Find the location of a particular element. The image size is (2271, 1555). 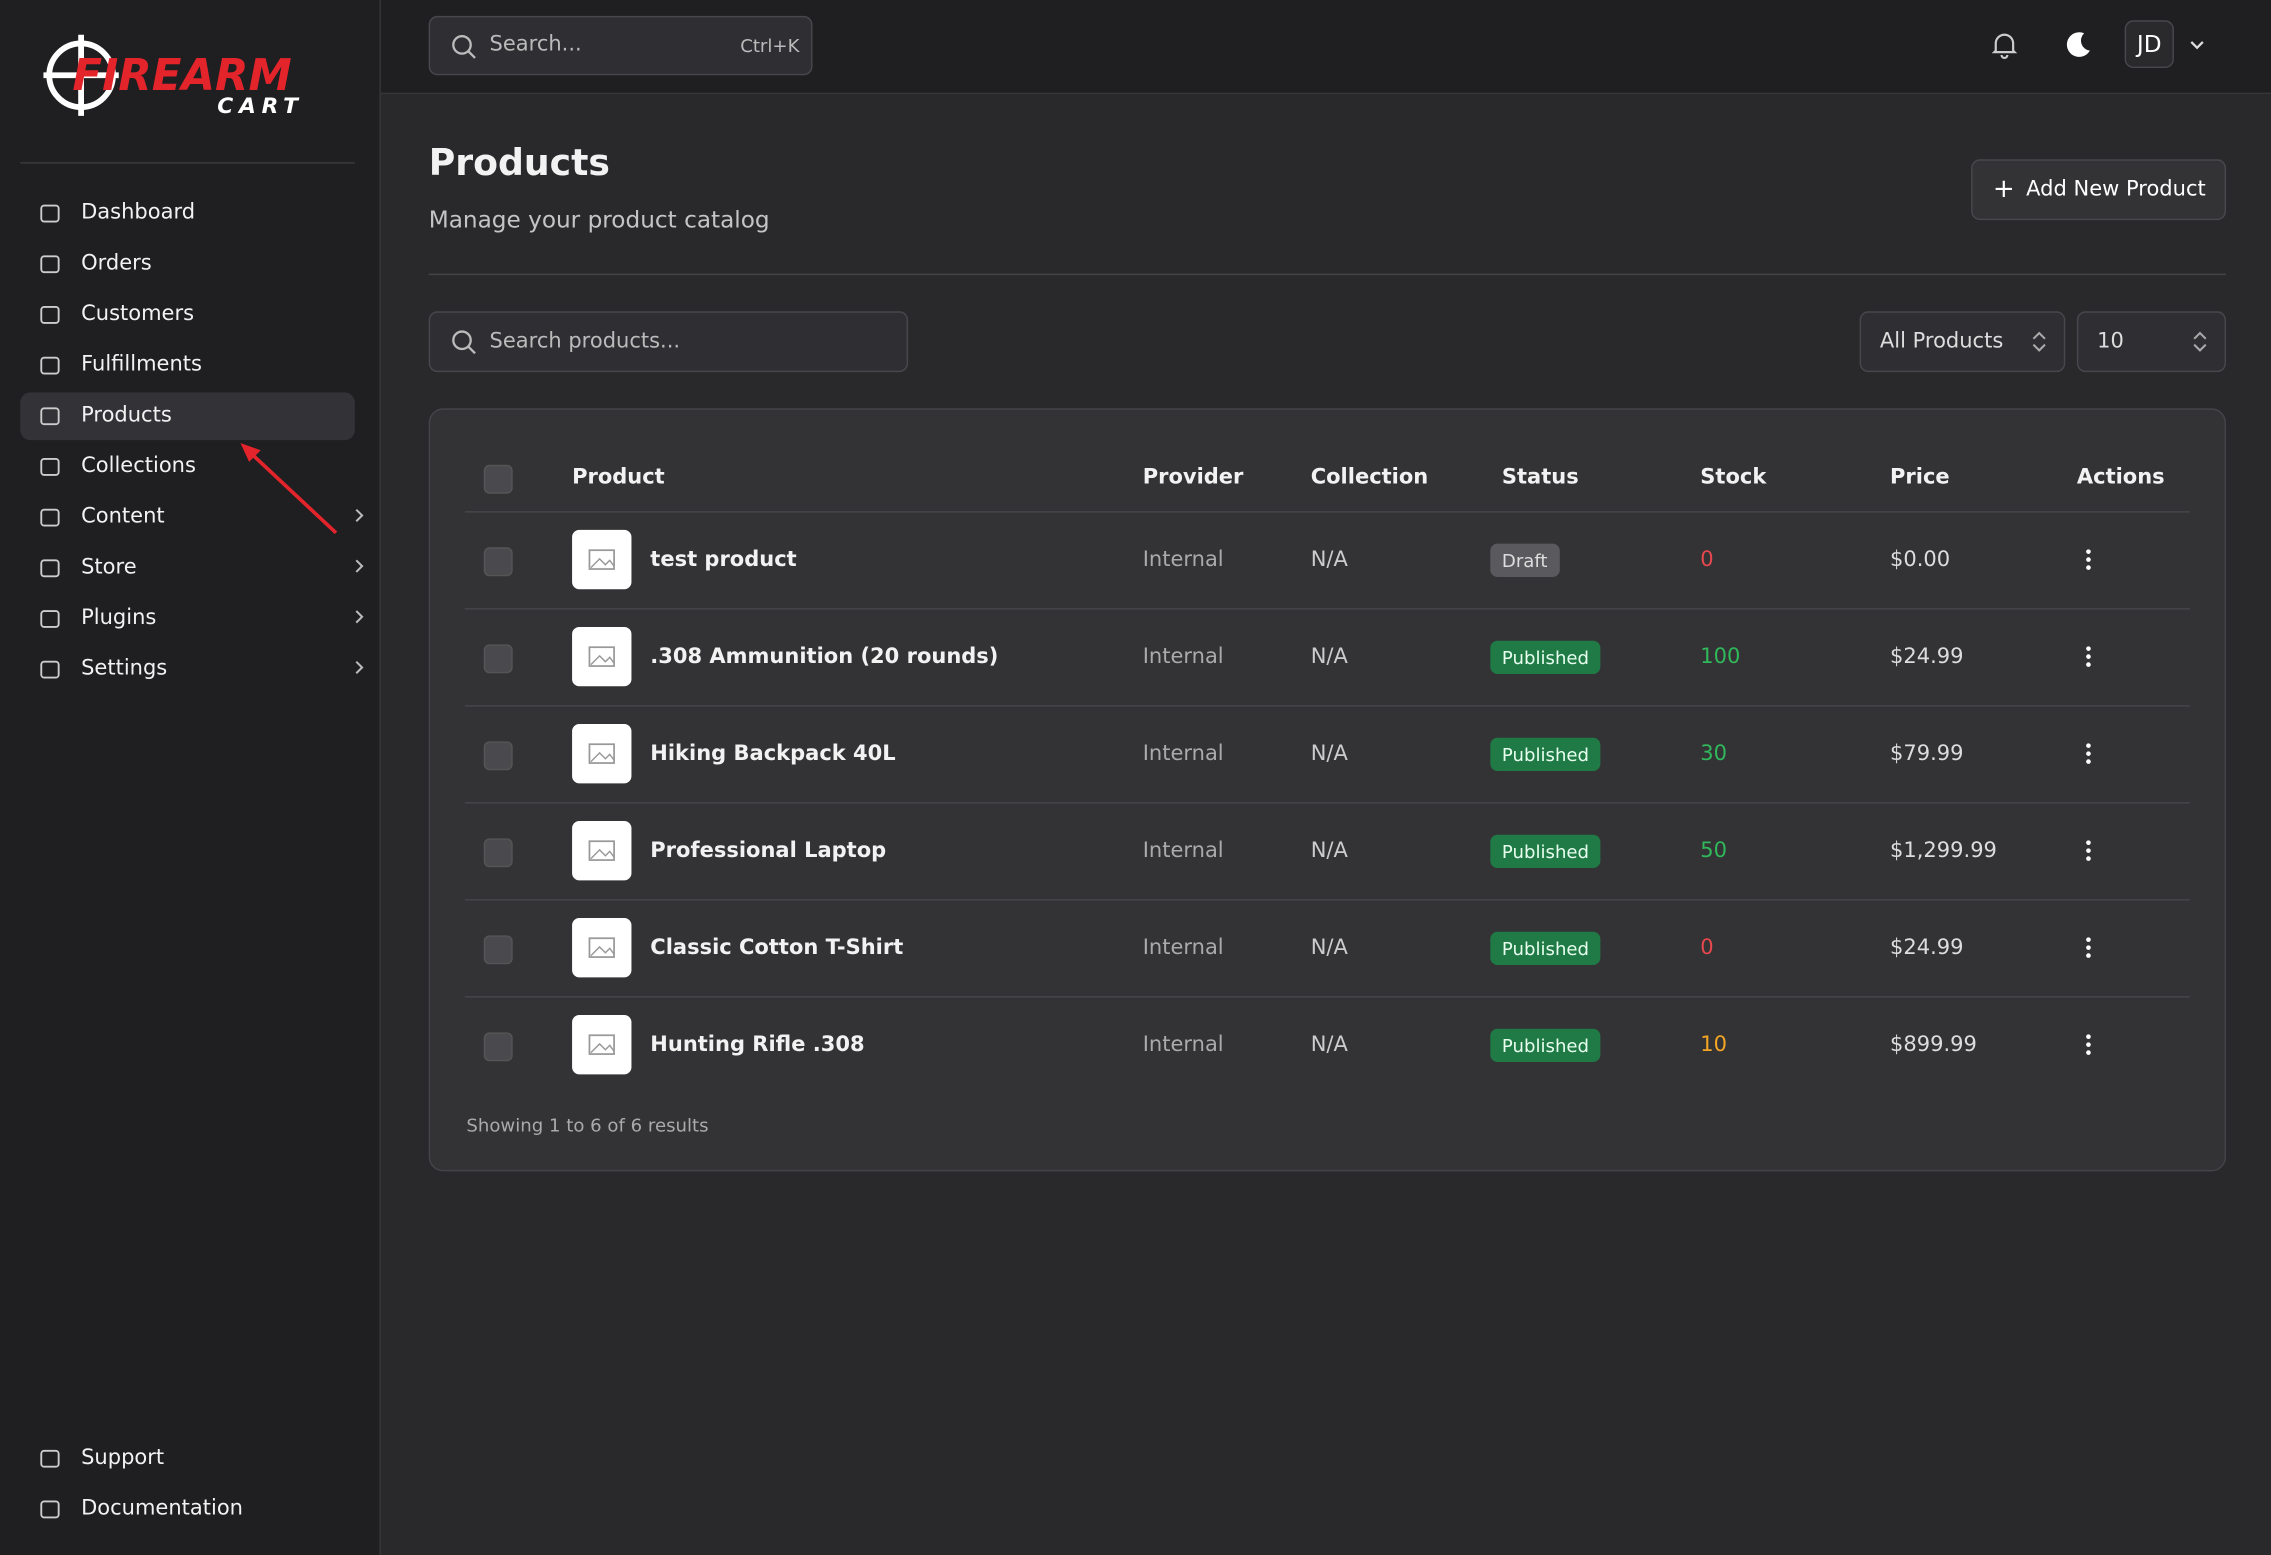

page-title: Products is located at coordinates (519, 162).